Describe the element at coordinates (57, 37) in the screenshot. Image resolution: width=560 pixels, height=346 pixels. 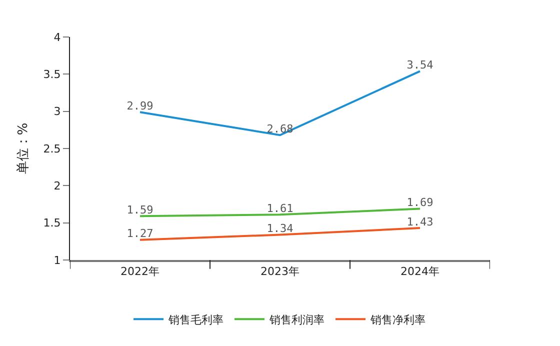
I see `y-tick-label: 4` at that location.